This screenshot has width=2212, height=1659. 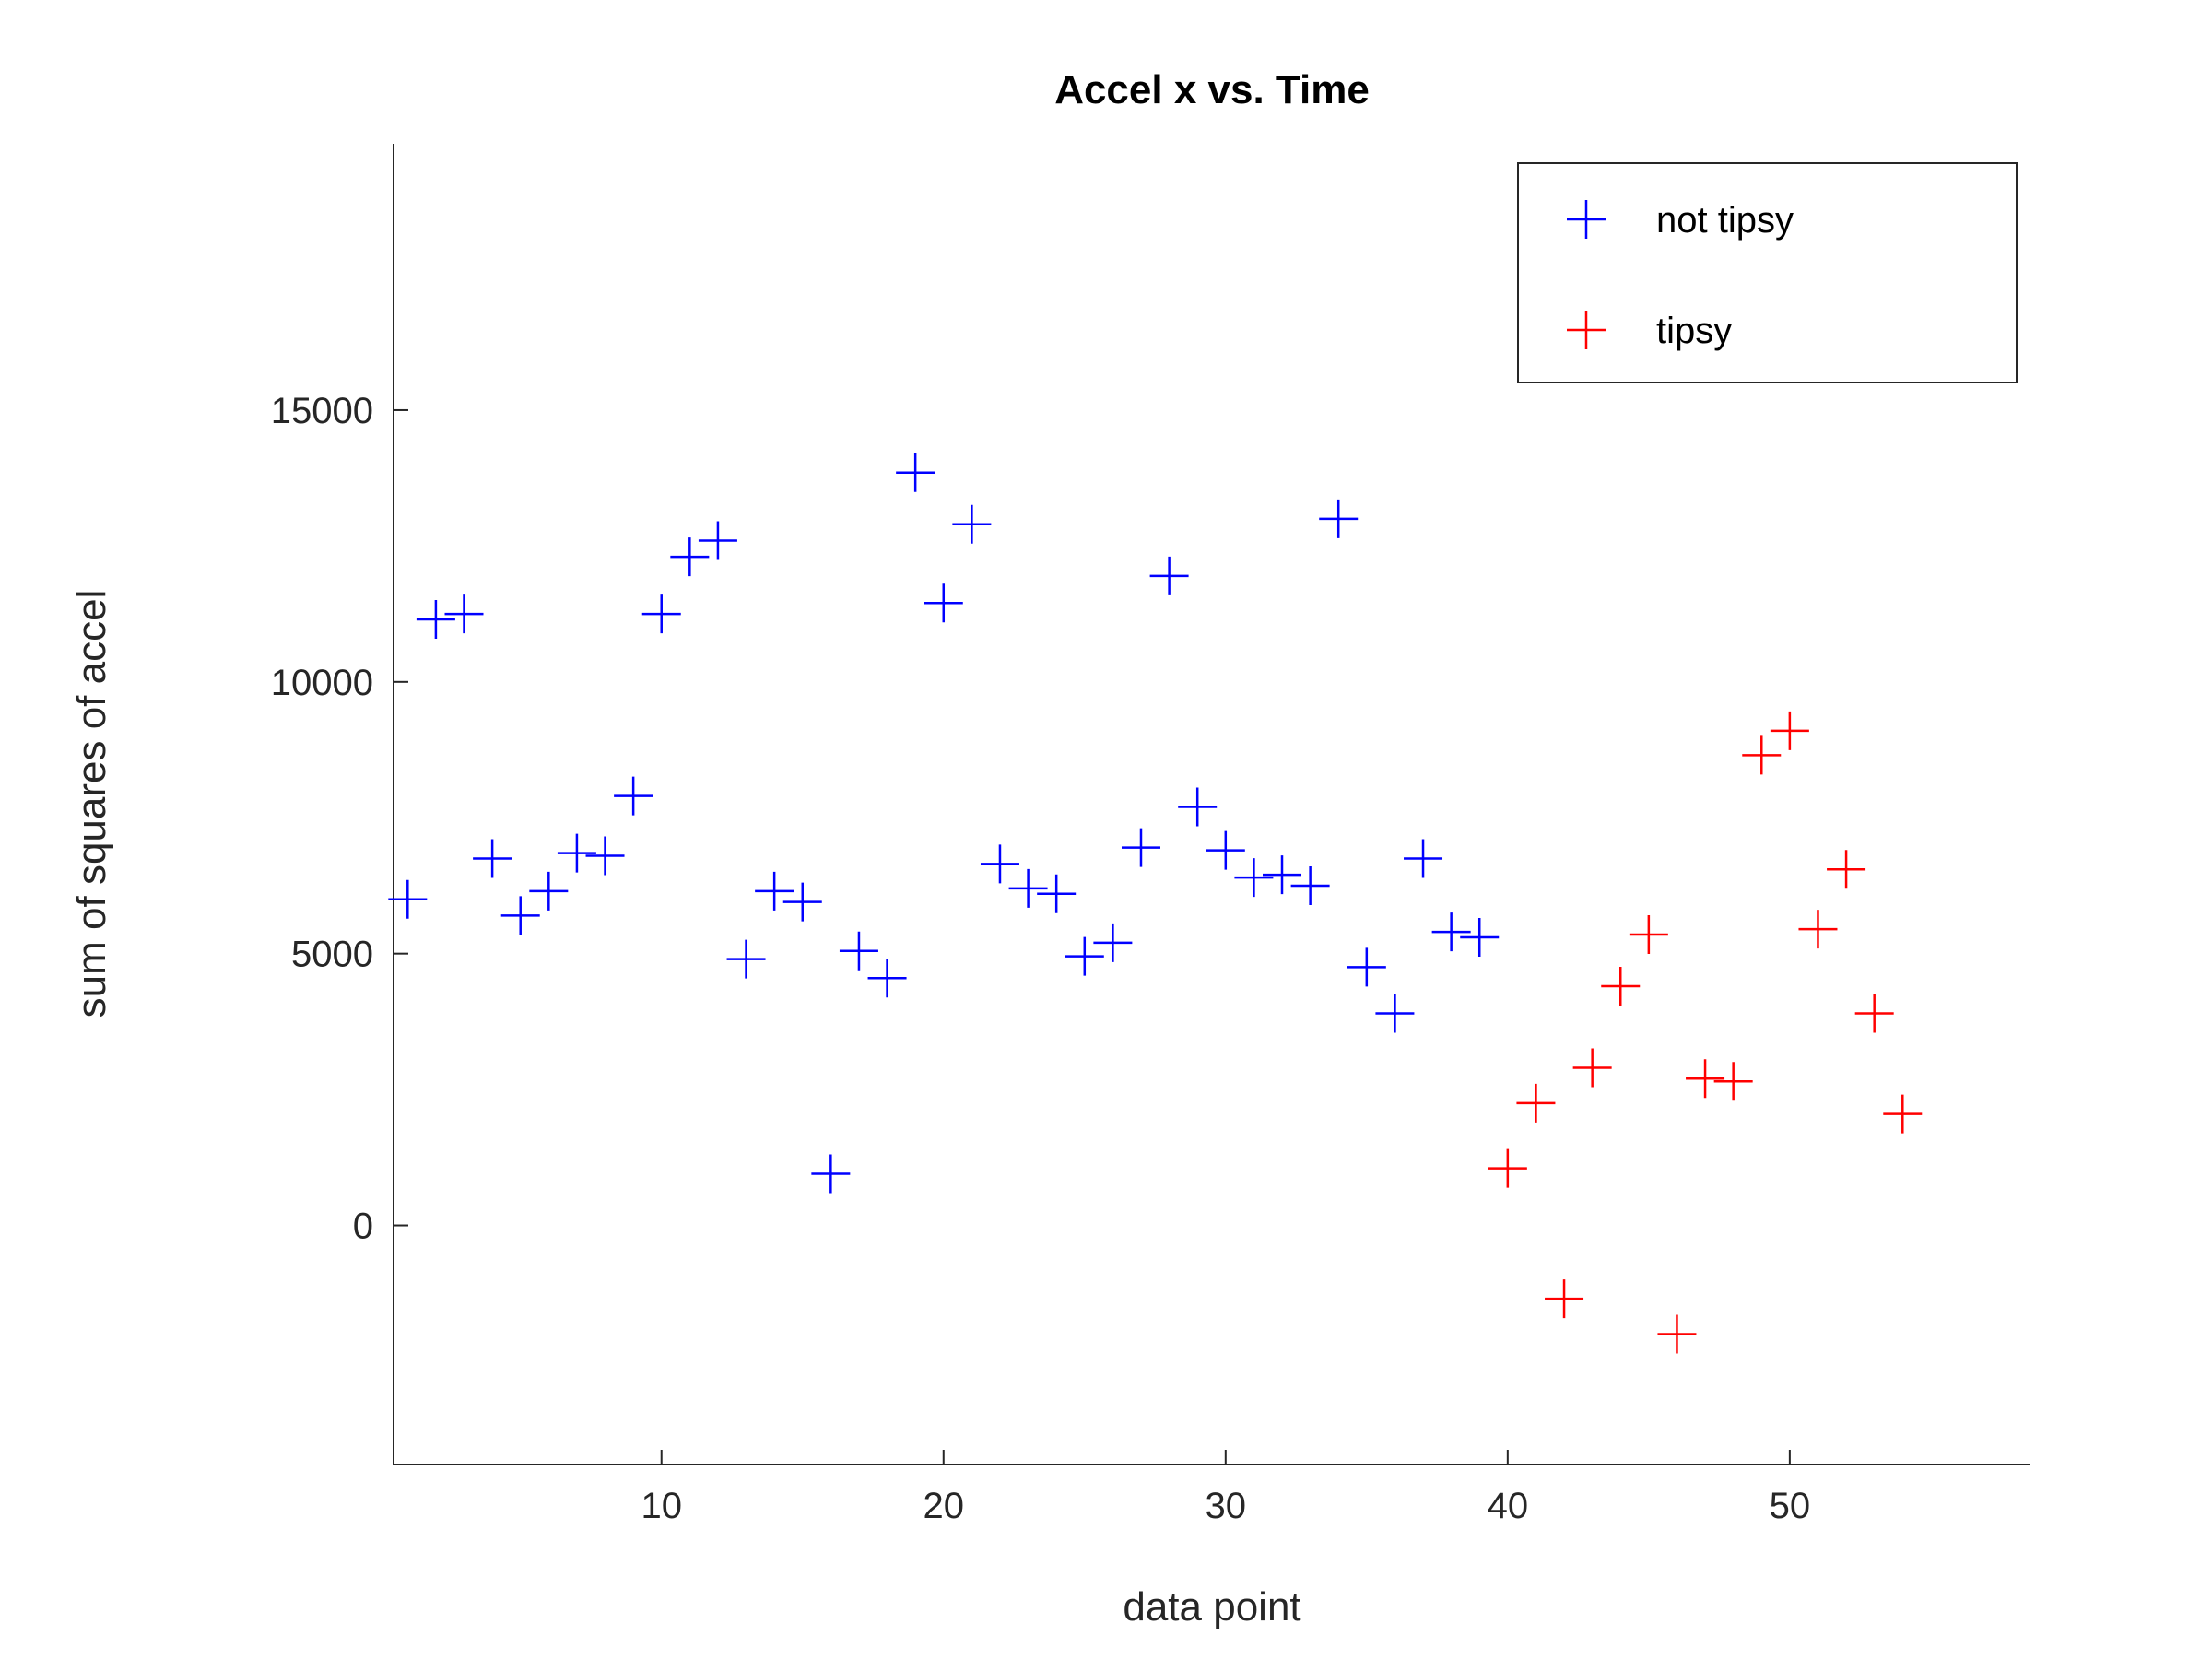 I want to click on x-tick-label: 20, so click(x=944, y=1506).